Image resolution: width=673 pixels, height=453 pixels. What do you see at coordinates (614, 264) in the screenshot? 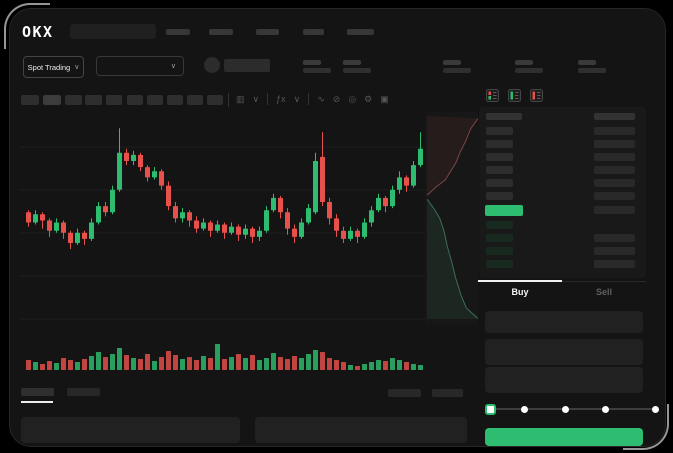
I see `bid-amount-placeholder` at bounding box center [614, 264].